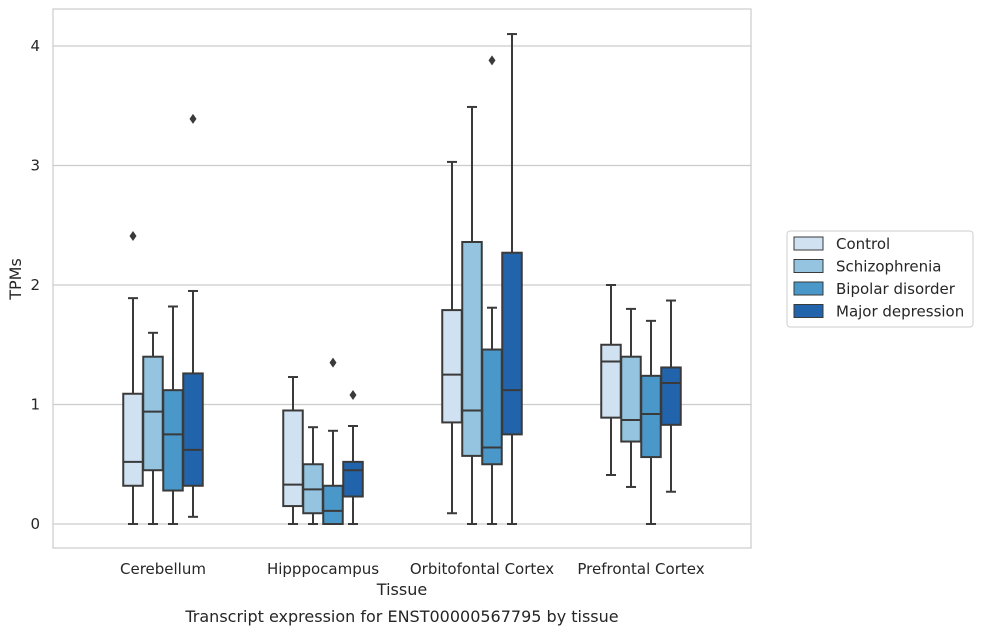  I want to click on y-tick-label: 2, so click(35, 285).